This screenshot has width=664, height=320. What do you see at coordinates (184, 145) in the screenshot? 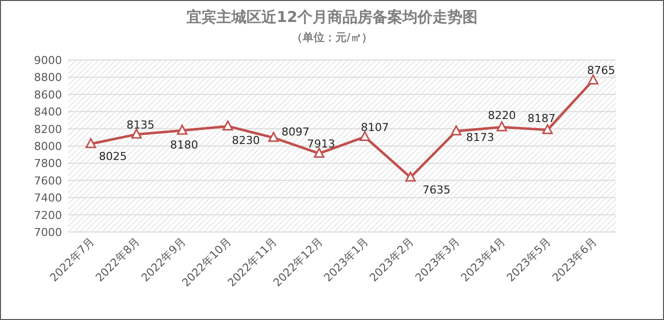
I see `data-label: 8180` at bounding box center [184, 145].